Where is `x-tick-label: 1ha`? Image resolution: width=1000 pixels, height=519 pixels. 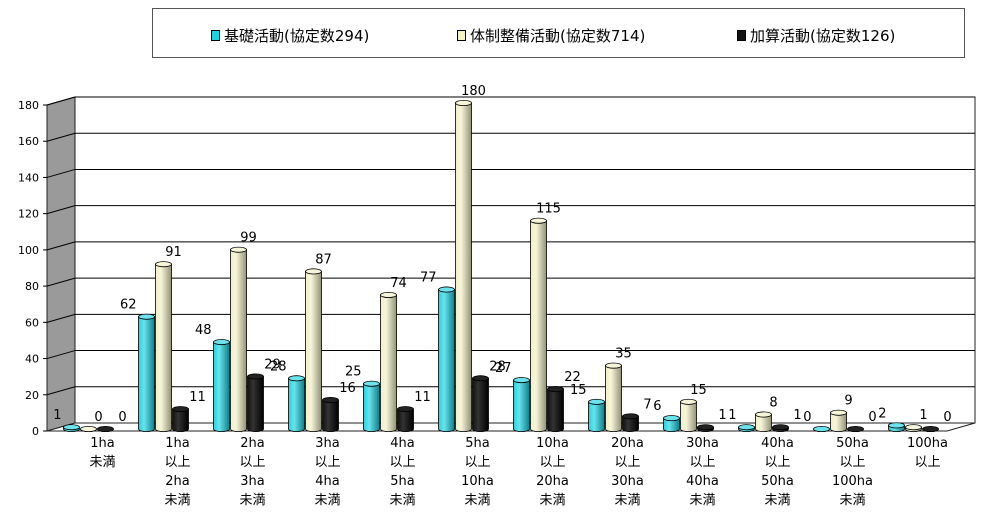 x-tick-label: 1ha is located at coordinates (102, 443).